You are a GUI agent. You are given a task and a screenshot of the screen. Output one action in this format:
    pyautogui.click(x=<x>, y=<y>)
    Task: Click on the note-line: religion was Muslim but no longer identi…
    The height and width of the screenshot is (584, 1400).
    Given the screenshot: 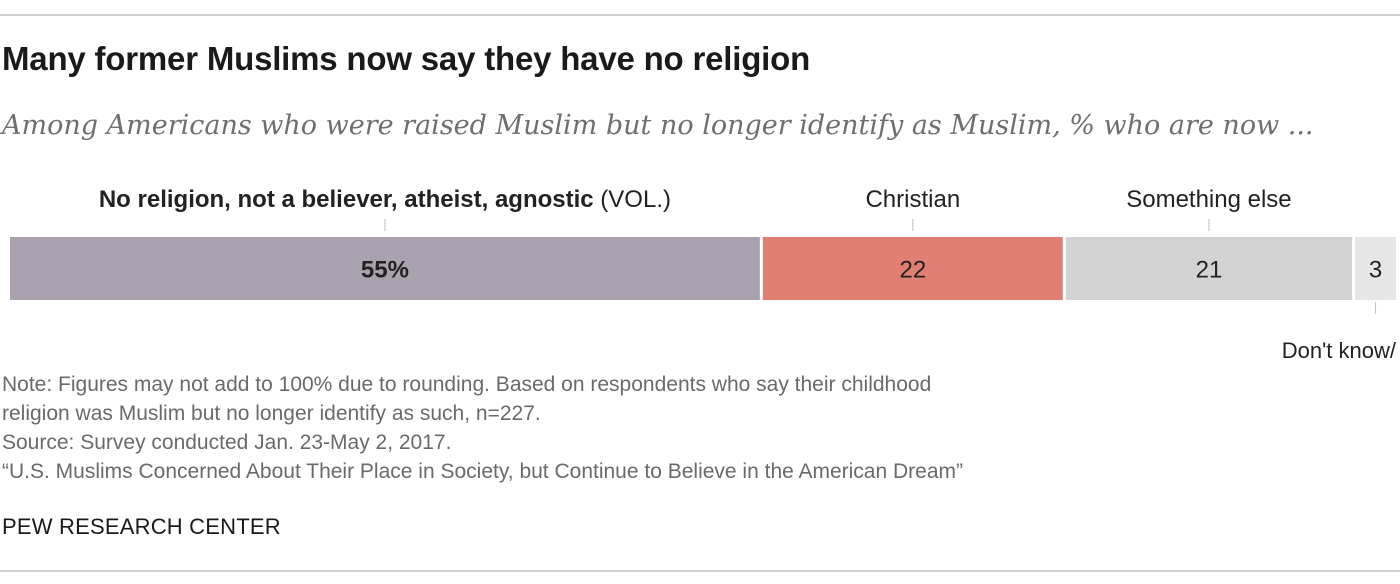 What is the action you would take?
    pyautogui.click(x=271, y=413)
    